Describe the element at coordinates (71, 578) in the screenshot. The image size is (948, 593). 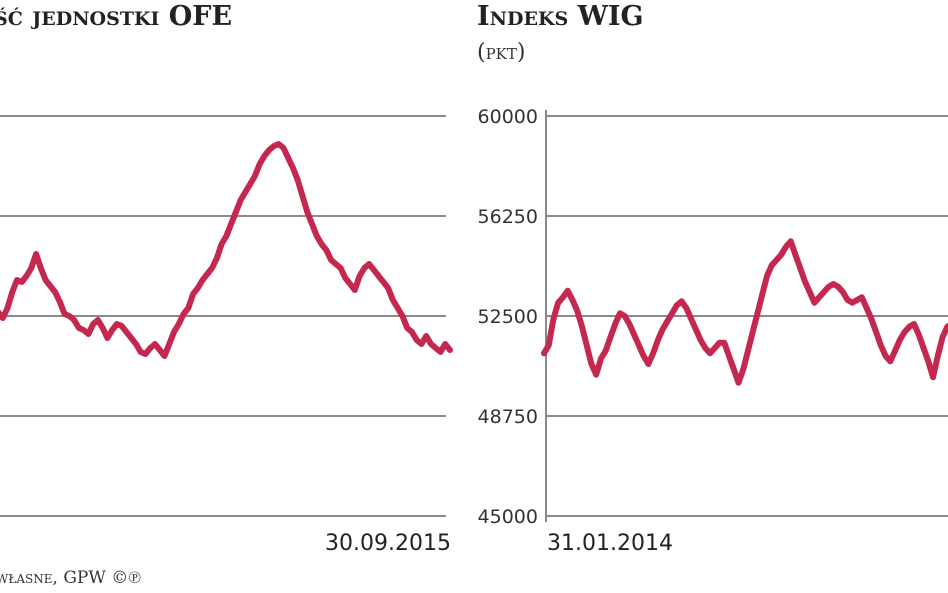
I see `source-note: własne, GPW ©℗` at that location.